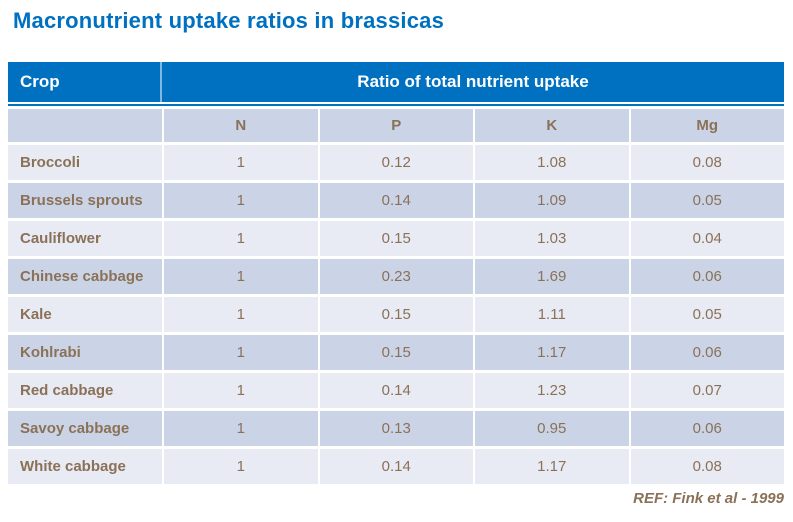 Image resolution: width=793 pixels, height=522 pixels. I want to click on table-row: Kale 1 0.15 1.11 0.05, so click(396, 314).